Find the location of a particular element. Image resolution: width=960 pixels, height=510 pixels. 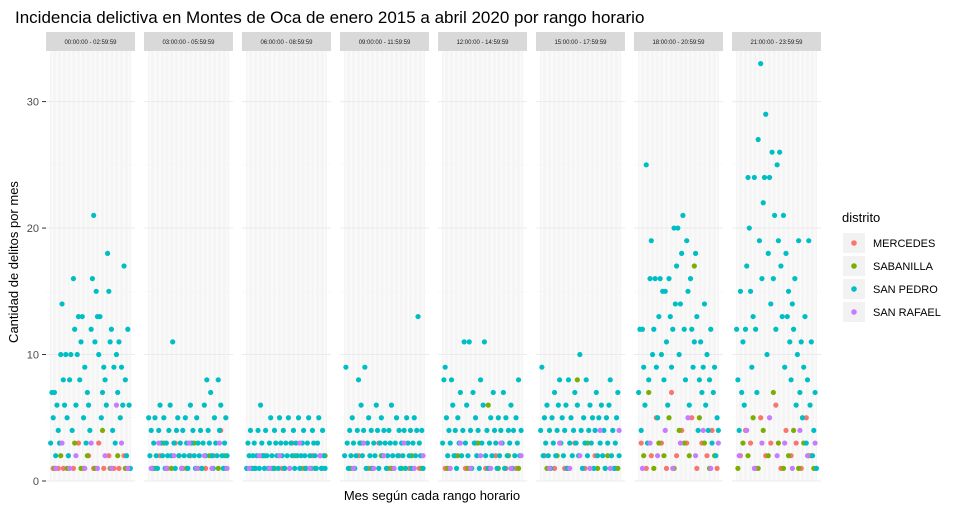

y-tick-label: 10 is located at coordinates (33, 356).